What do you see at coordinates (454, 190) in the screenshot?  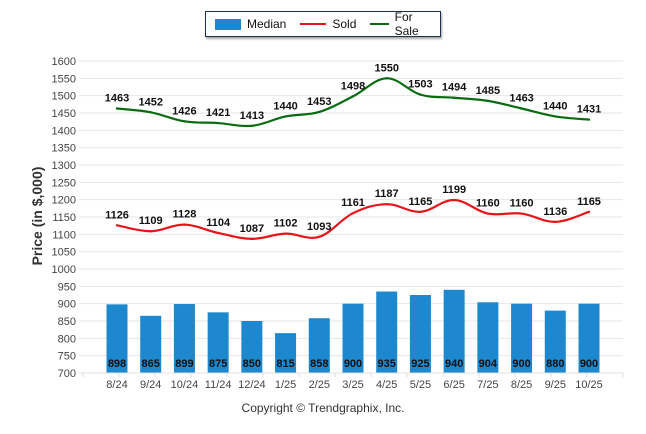 I see `sold-data-label: 1199` at bounding box center [454, 190].